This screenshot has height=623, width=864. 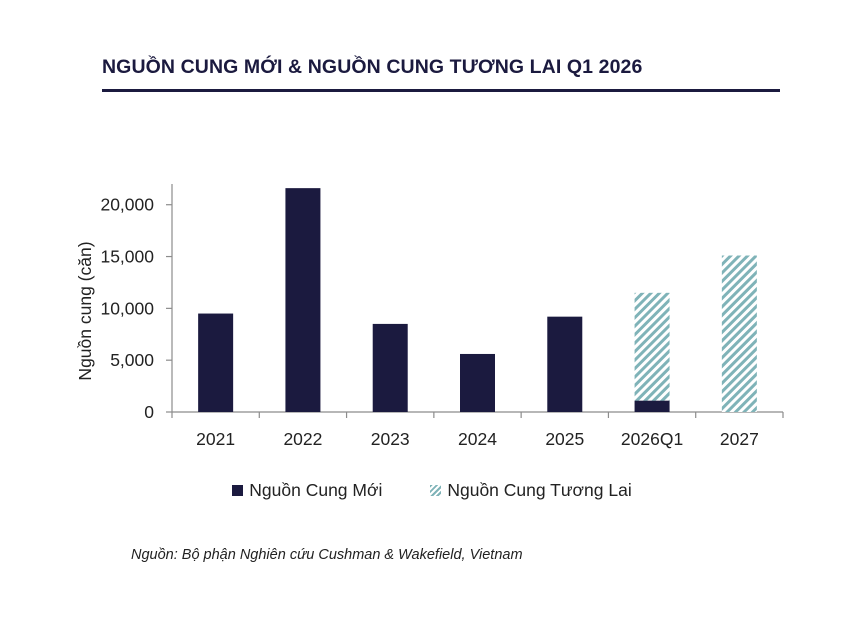 What do you see at coordinates (216, 362) in the screenshot?
I see `bar-new-supply-2021` at bounding box center [216, 362].